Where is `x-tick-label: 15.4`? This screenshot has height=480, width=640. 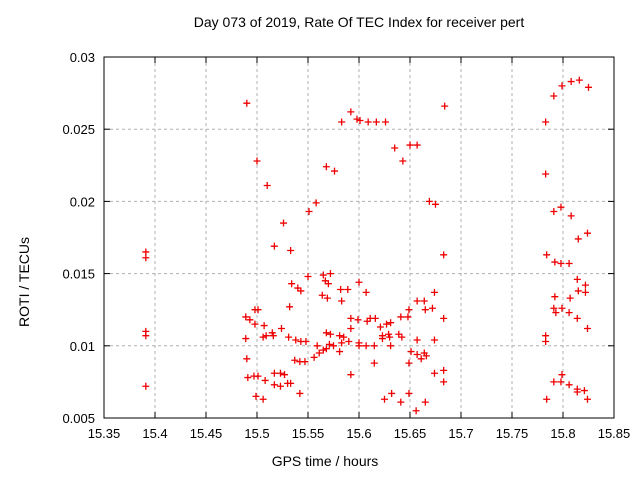
x-tick-label: 15.4 is located at coordinates (154, 433).